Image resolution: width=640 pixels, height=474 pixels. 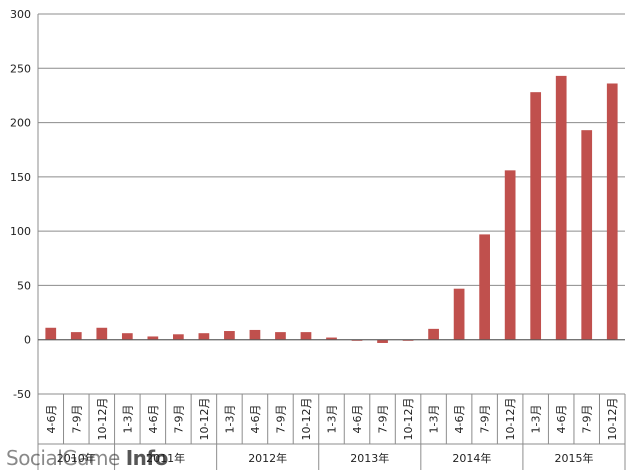 What do you see at coordinates (22, 394) in the screenshot?
I see `y-tick-label: -50` at bounding box center [22, 394].